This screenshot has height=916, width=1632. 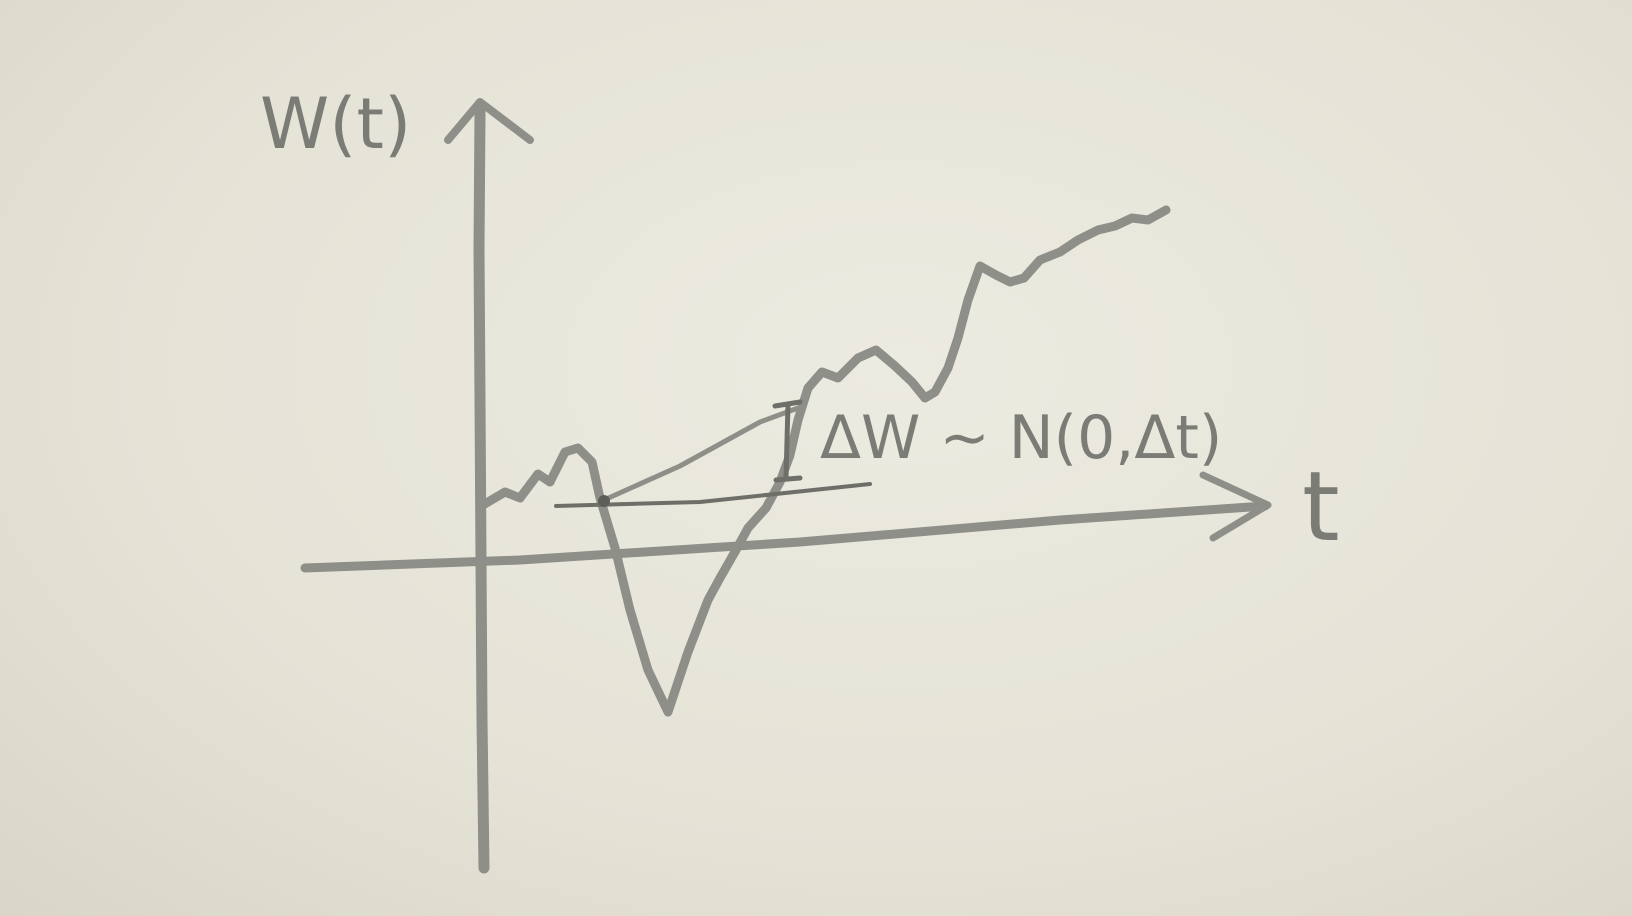 I want to click on y-axis-label: W(t), so click(x=335, y=124).